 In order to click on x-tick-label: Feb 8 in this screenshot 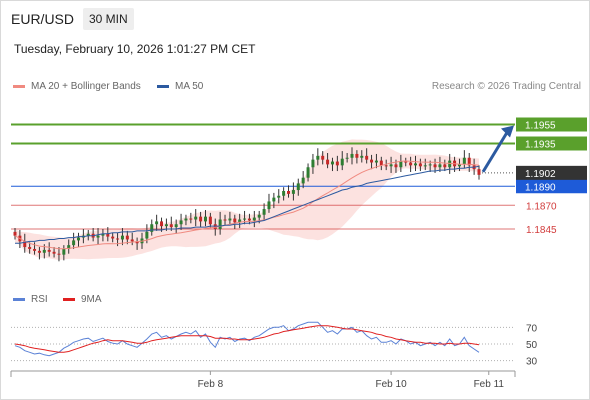, I will do `click(211, 384)`.